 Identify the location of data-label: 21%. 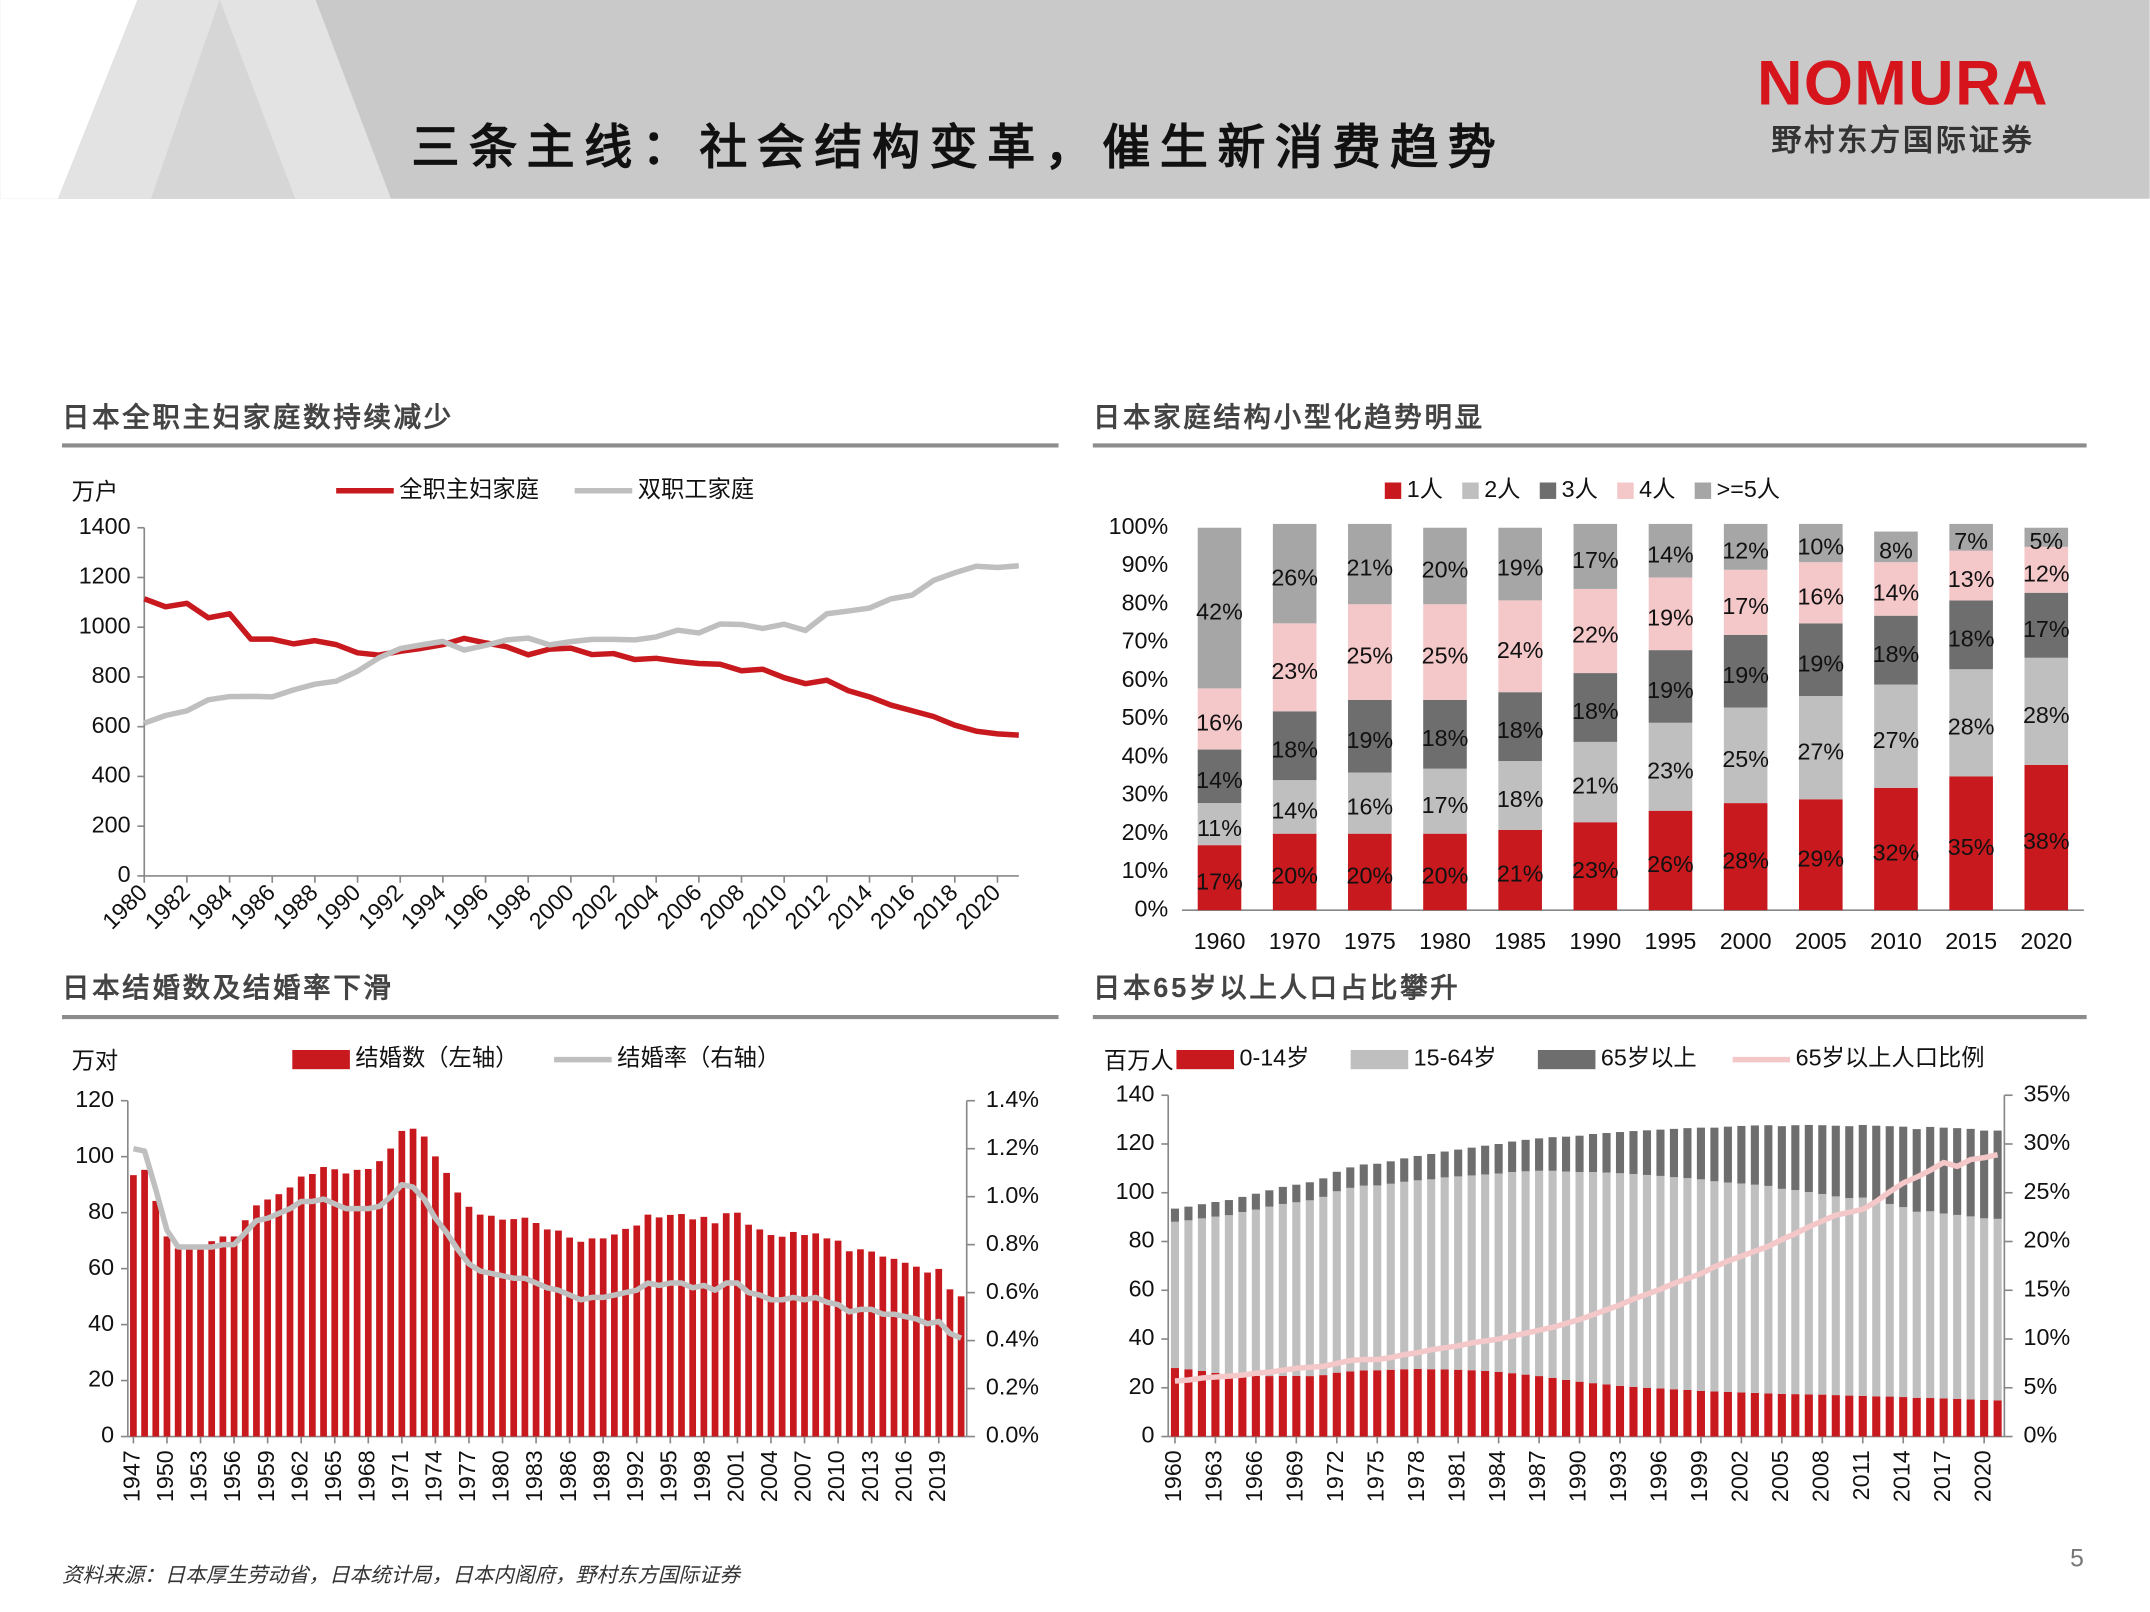
(1370, 568).